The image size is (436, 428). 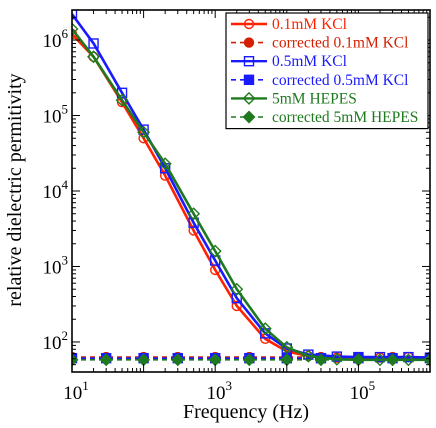 What do you see at coordinates (65, 184) in the screenshot?
I see `tick-label-exponent: 4` at bounding box center [65, 184].